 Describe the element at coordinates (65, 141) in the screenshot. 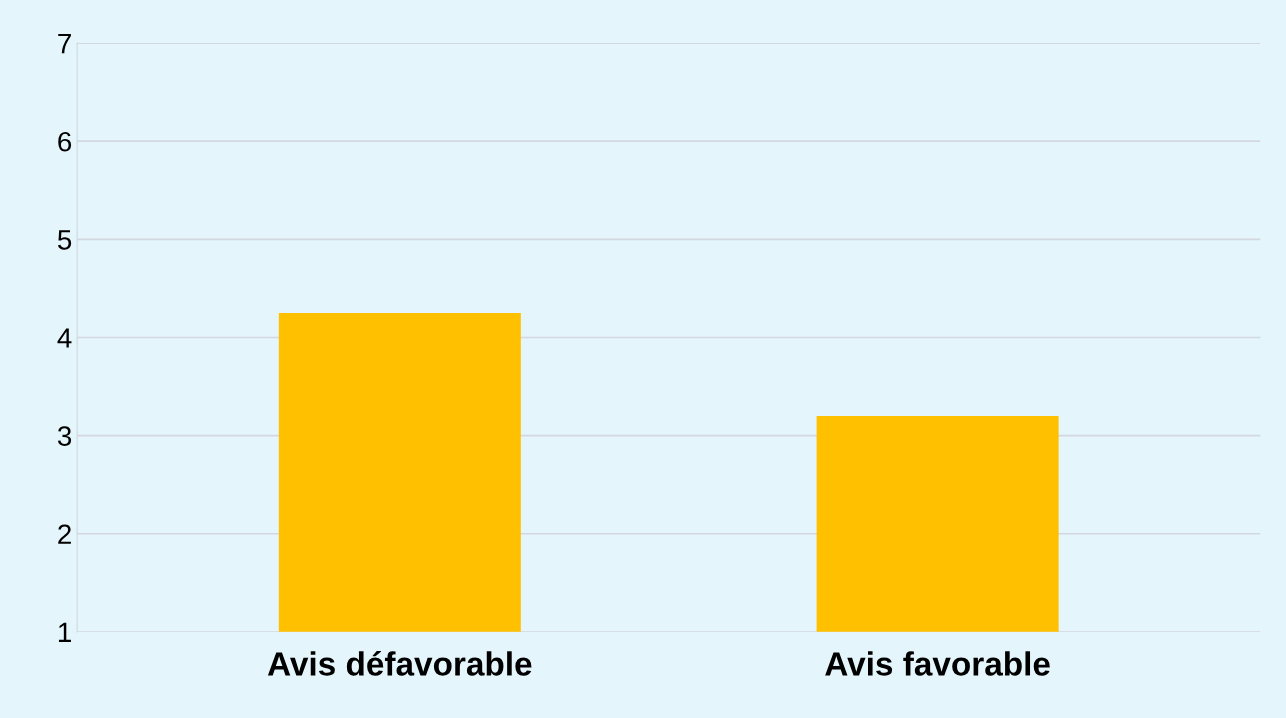

I see `y-tick-label: 6` at that location.